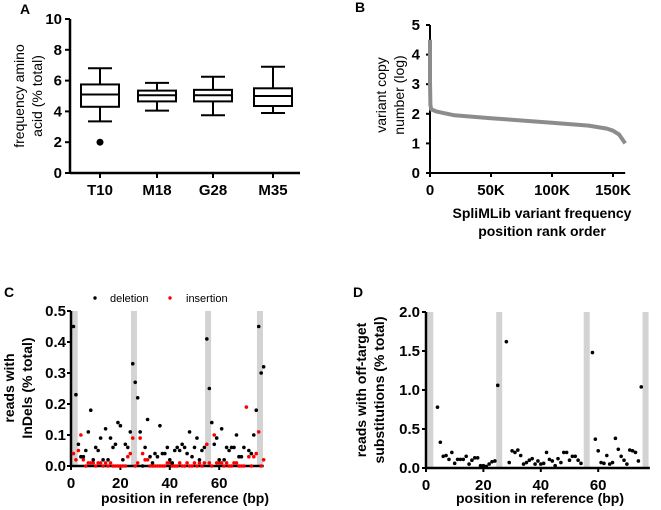 The image size is (661, 510). Describe the element at coordinates (552, 190) in the screenshot. I see `x-tick-label: 100K` at that location.